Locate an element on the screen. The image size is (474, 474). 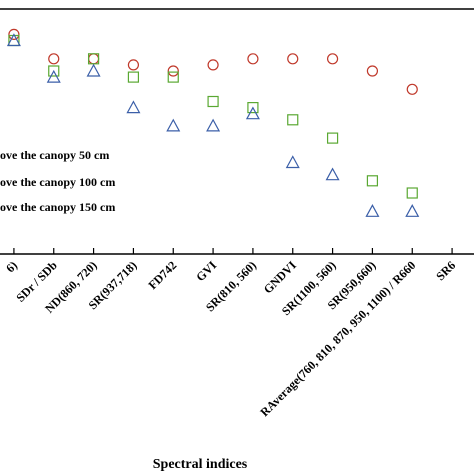
x-tick-label: SR6 is located at coordinates (445, 270).